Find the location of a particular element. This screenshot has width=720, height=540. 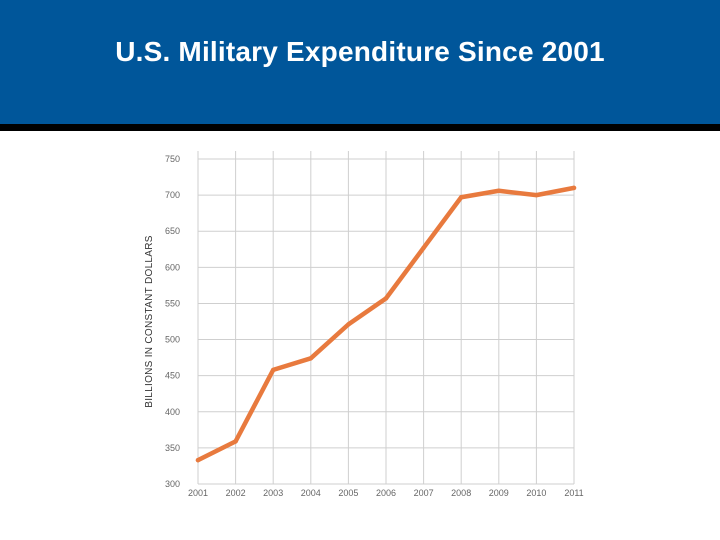

y-tick-label: 550 is located at coordinates (172, 303).